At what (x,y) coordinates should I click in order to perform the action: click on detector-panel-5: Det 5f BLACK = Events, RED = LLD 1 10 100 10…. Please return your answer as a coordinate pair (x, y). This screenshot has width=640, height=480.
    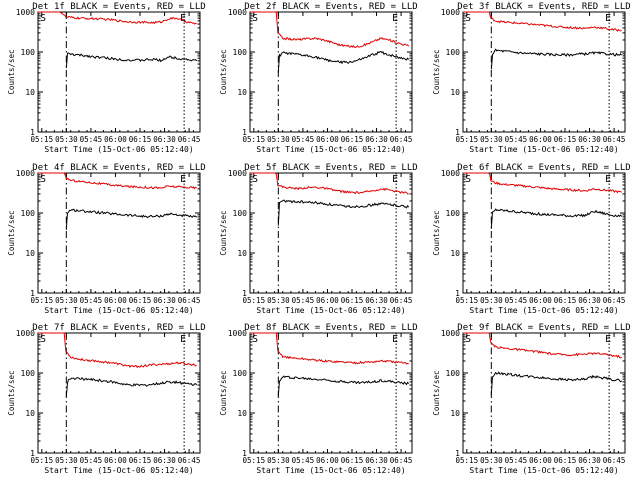
    Looking at the image, I should click on (318, 239).